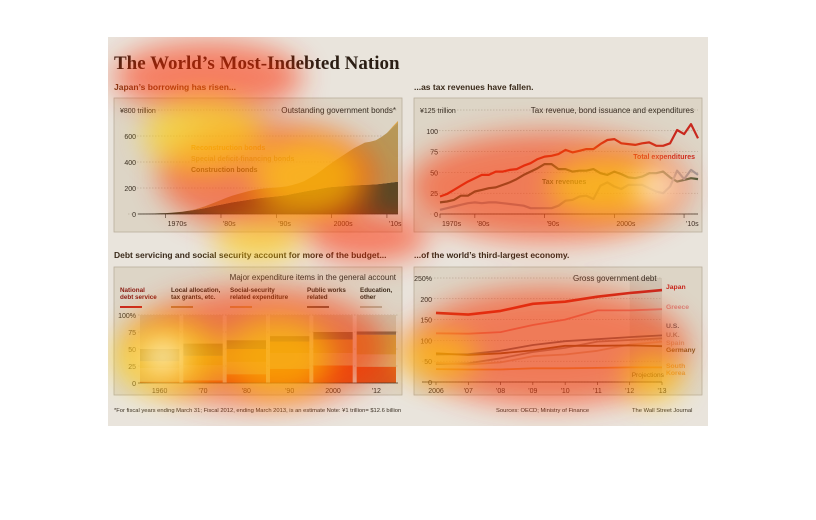 Image resolution: width=816 pixels, height=520 pixels. I want to click on x-tick-label: '10, so click(565, 391).